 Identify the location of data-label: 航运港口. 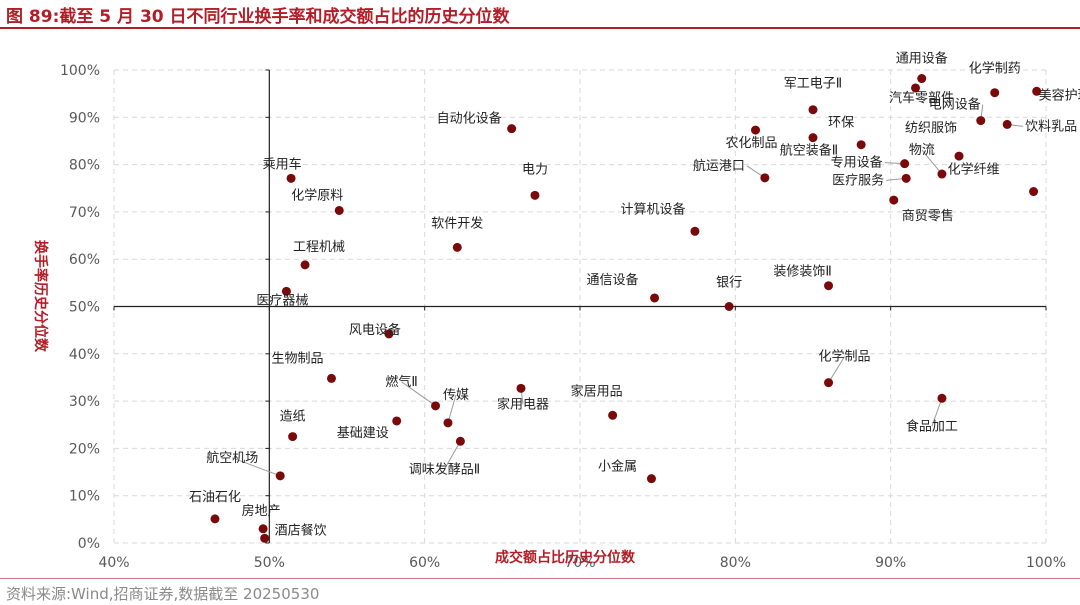
(719, 166).